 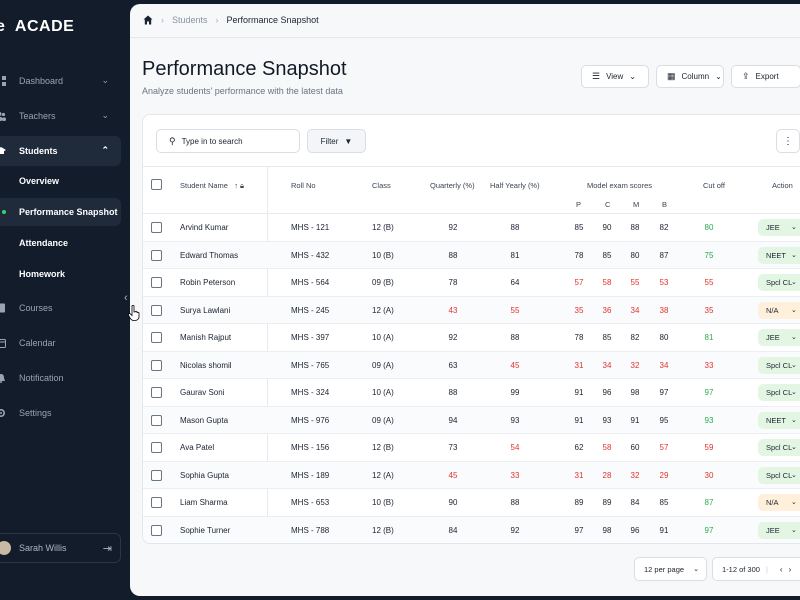 I want to click on export-button: ⇪ Export, so click(x=765, y=76).